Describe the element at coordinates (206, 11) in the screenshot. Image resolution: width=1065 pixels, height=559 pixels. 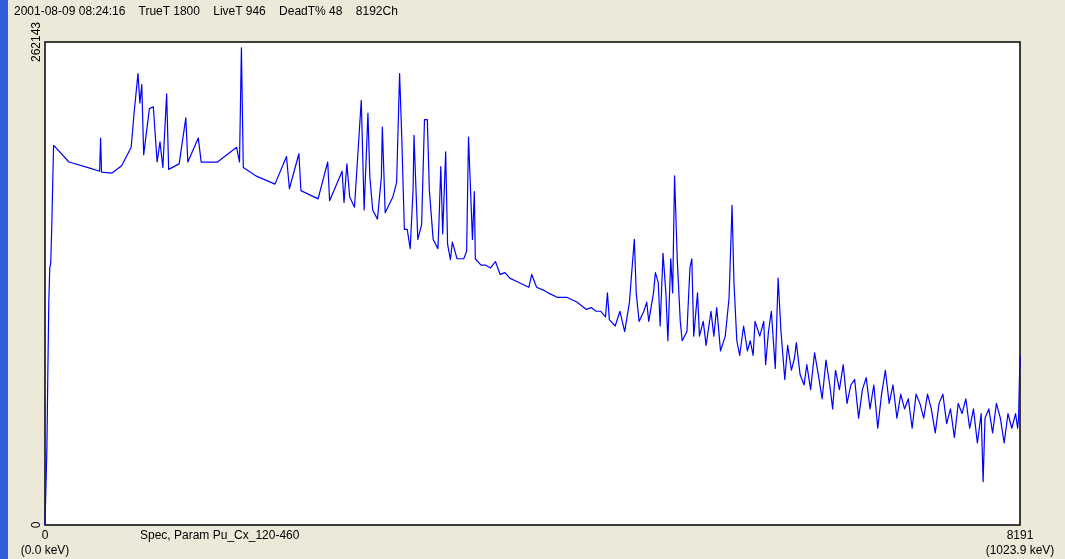
I see `chart-title: 2001-08-09 08:24:16 TrueT 1800 LiveT 946 DeadT% 48 8192Ch` at that location.